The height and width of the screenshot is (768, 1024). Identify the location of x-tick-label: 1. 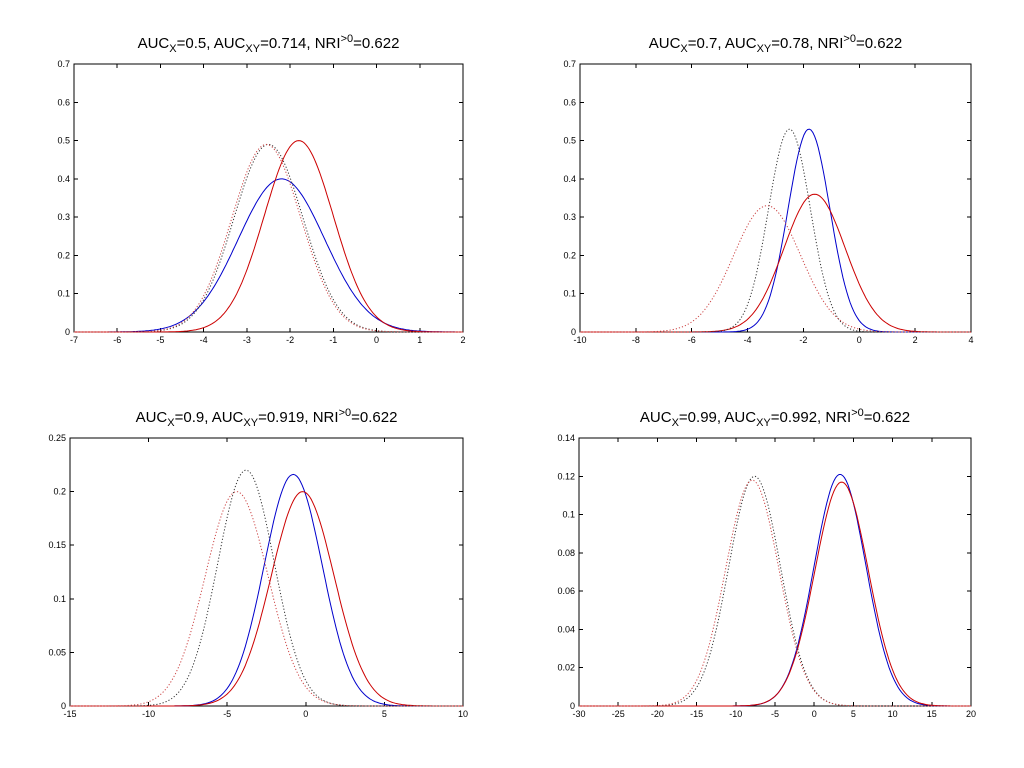
(419, 340).